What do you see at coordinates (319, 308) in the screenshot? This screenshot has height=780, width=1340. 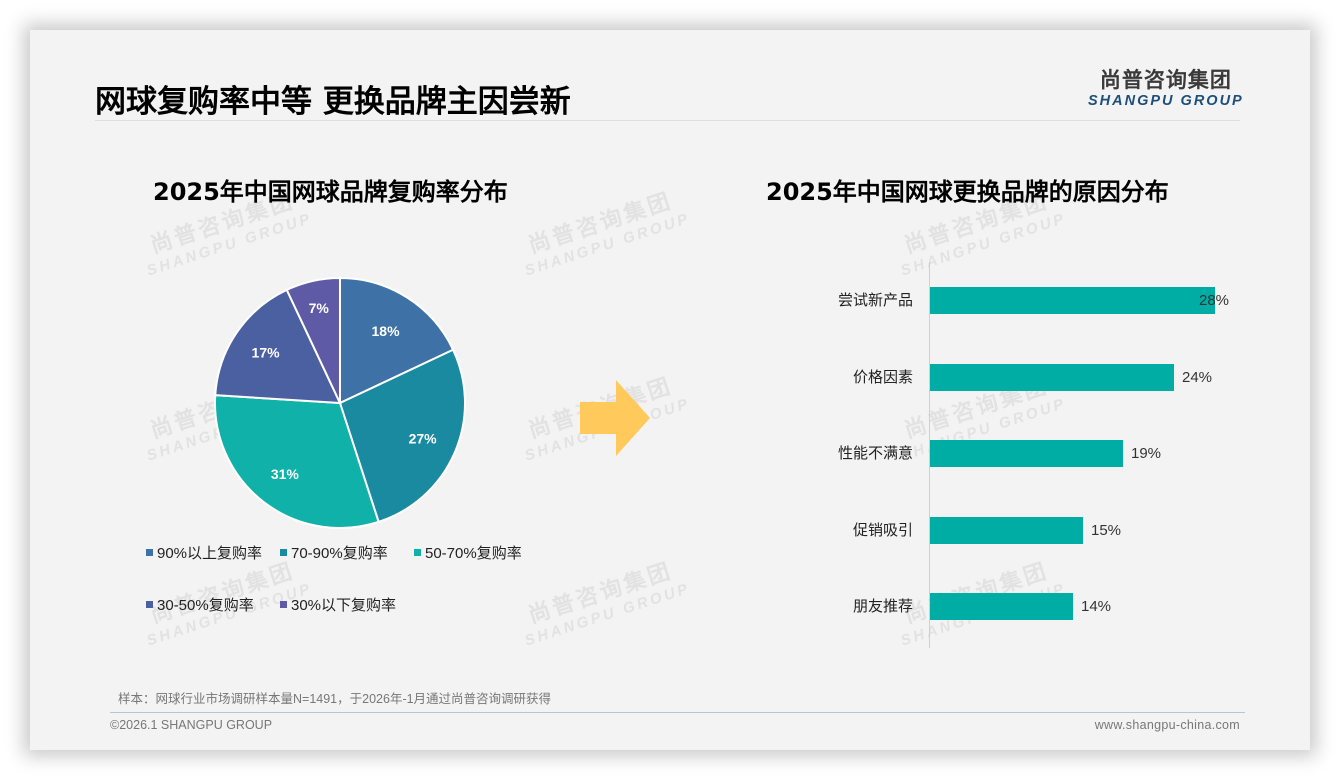 I see `pie-slice-label: 7%` at bounding box center [319, 308].